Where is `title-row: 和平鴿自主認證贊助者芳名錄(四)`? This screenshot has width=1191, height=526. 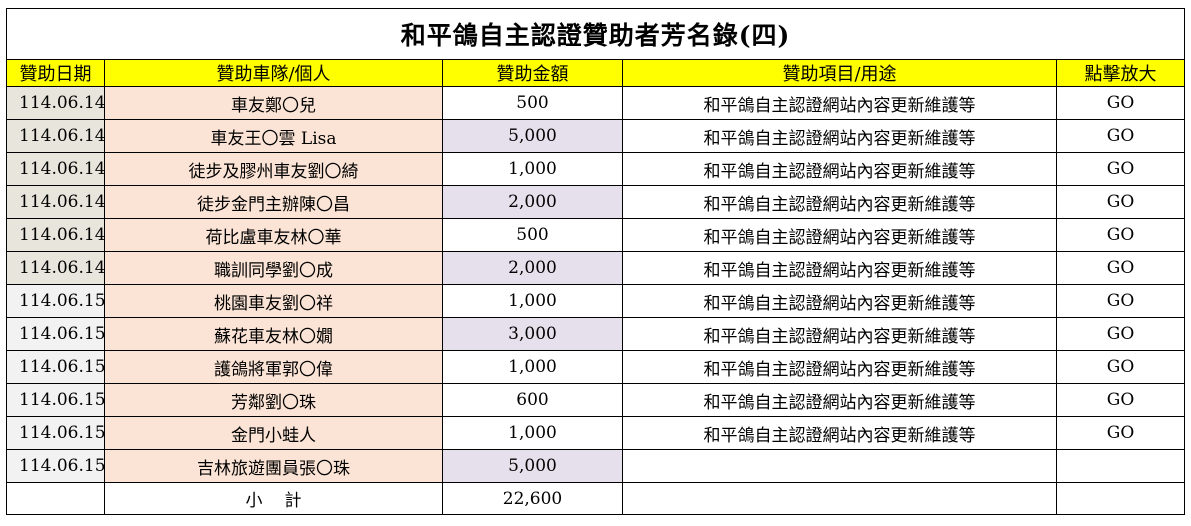
title-row: 和平鴿自主認證贊助者芳名錄(四) is located at coordinates (595, 34).